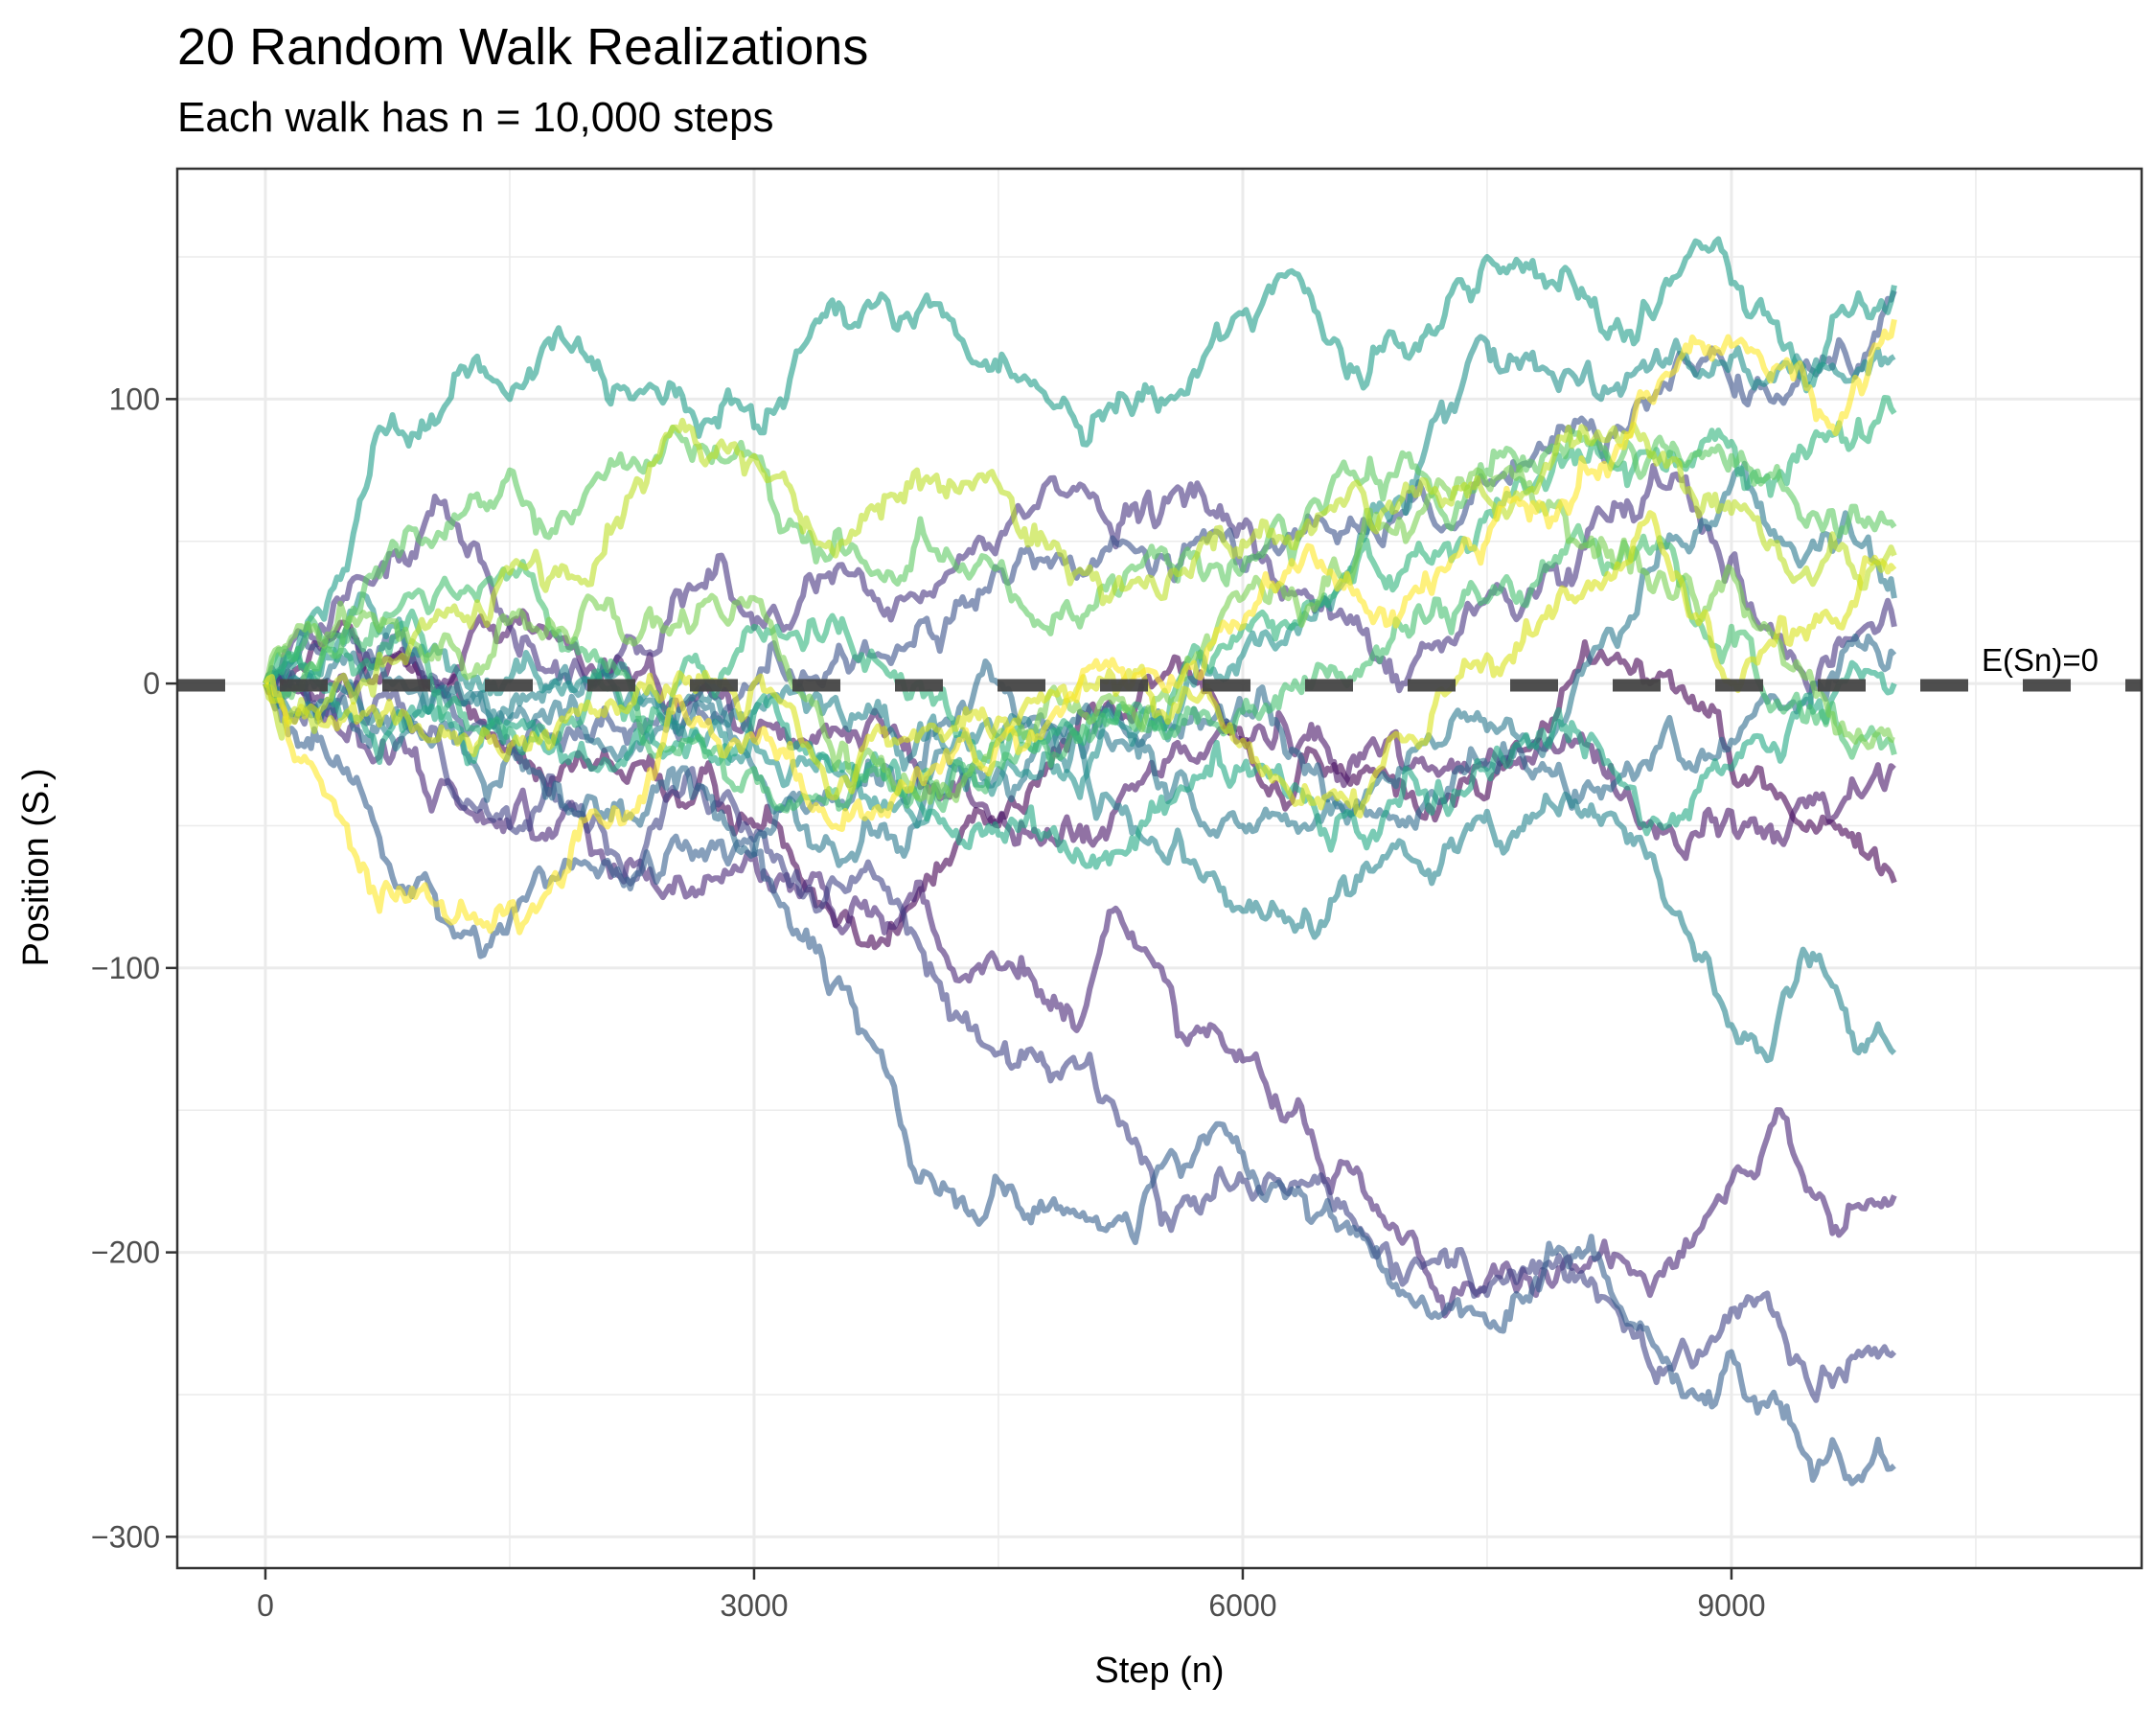 This screenshot has height=1709, width=2156. Describe the element at coordinates (125, 1253) in the screenshot. I see `y-tick-label: −200` at that location.